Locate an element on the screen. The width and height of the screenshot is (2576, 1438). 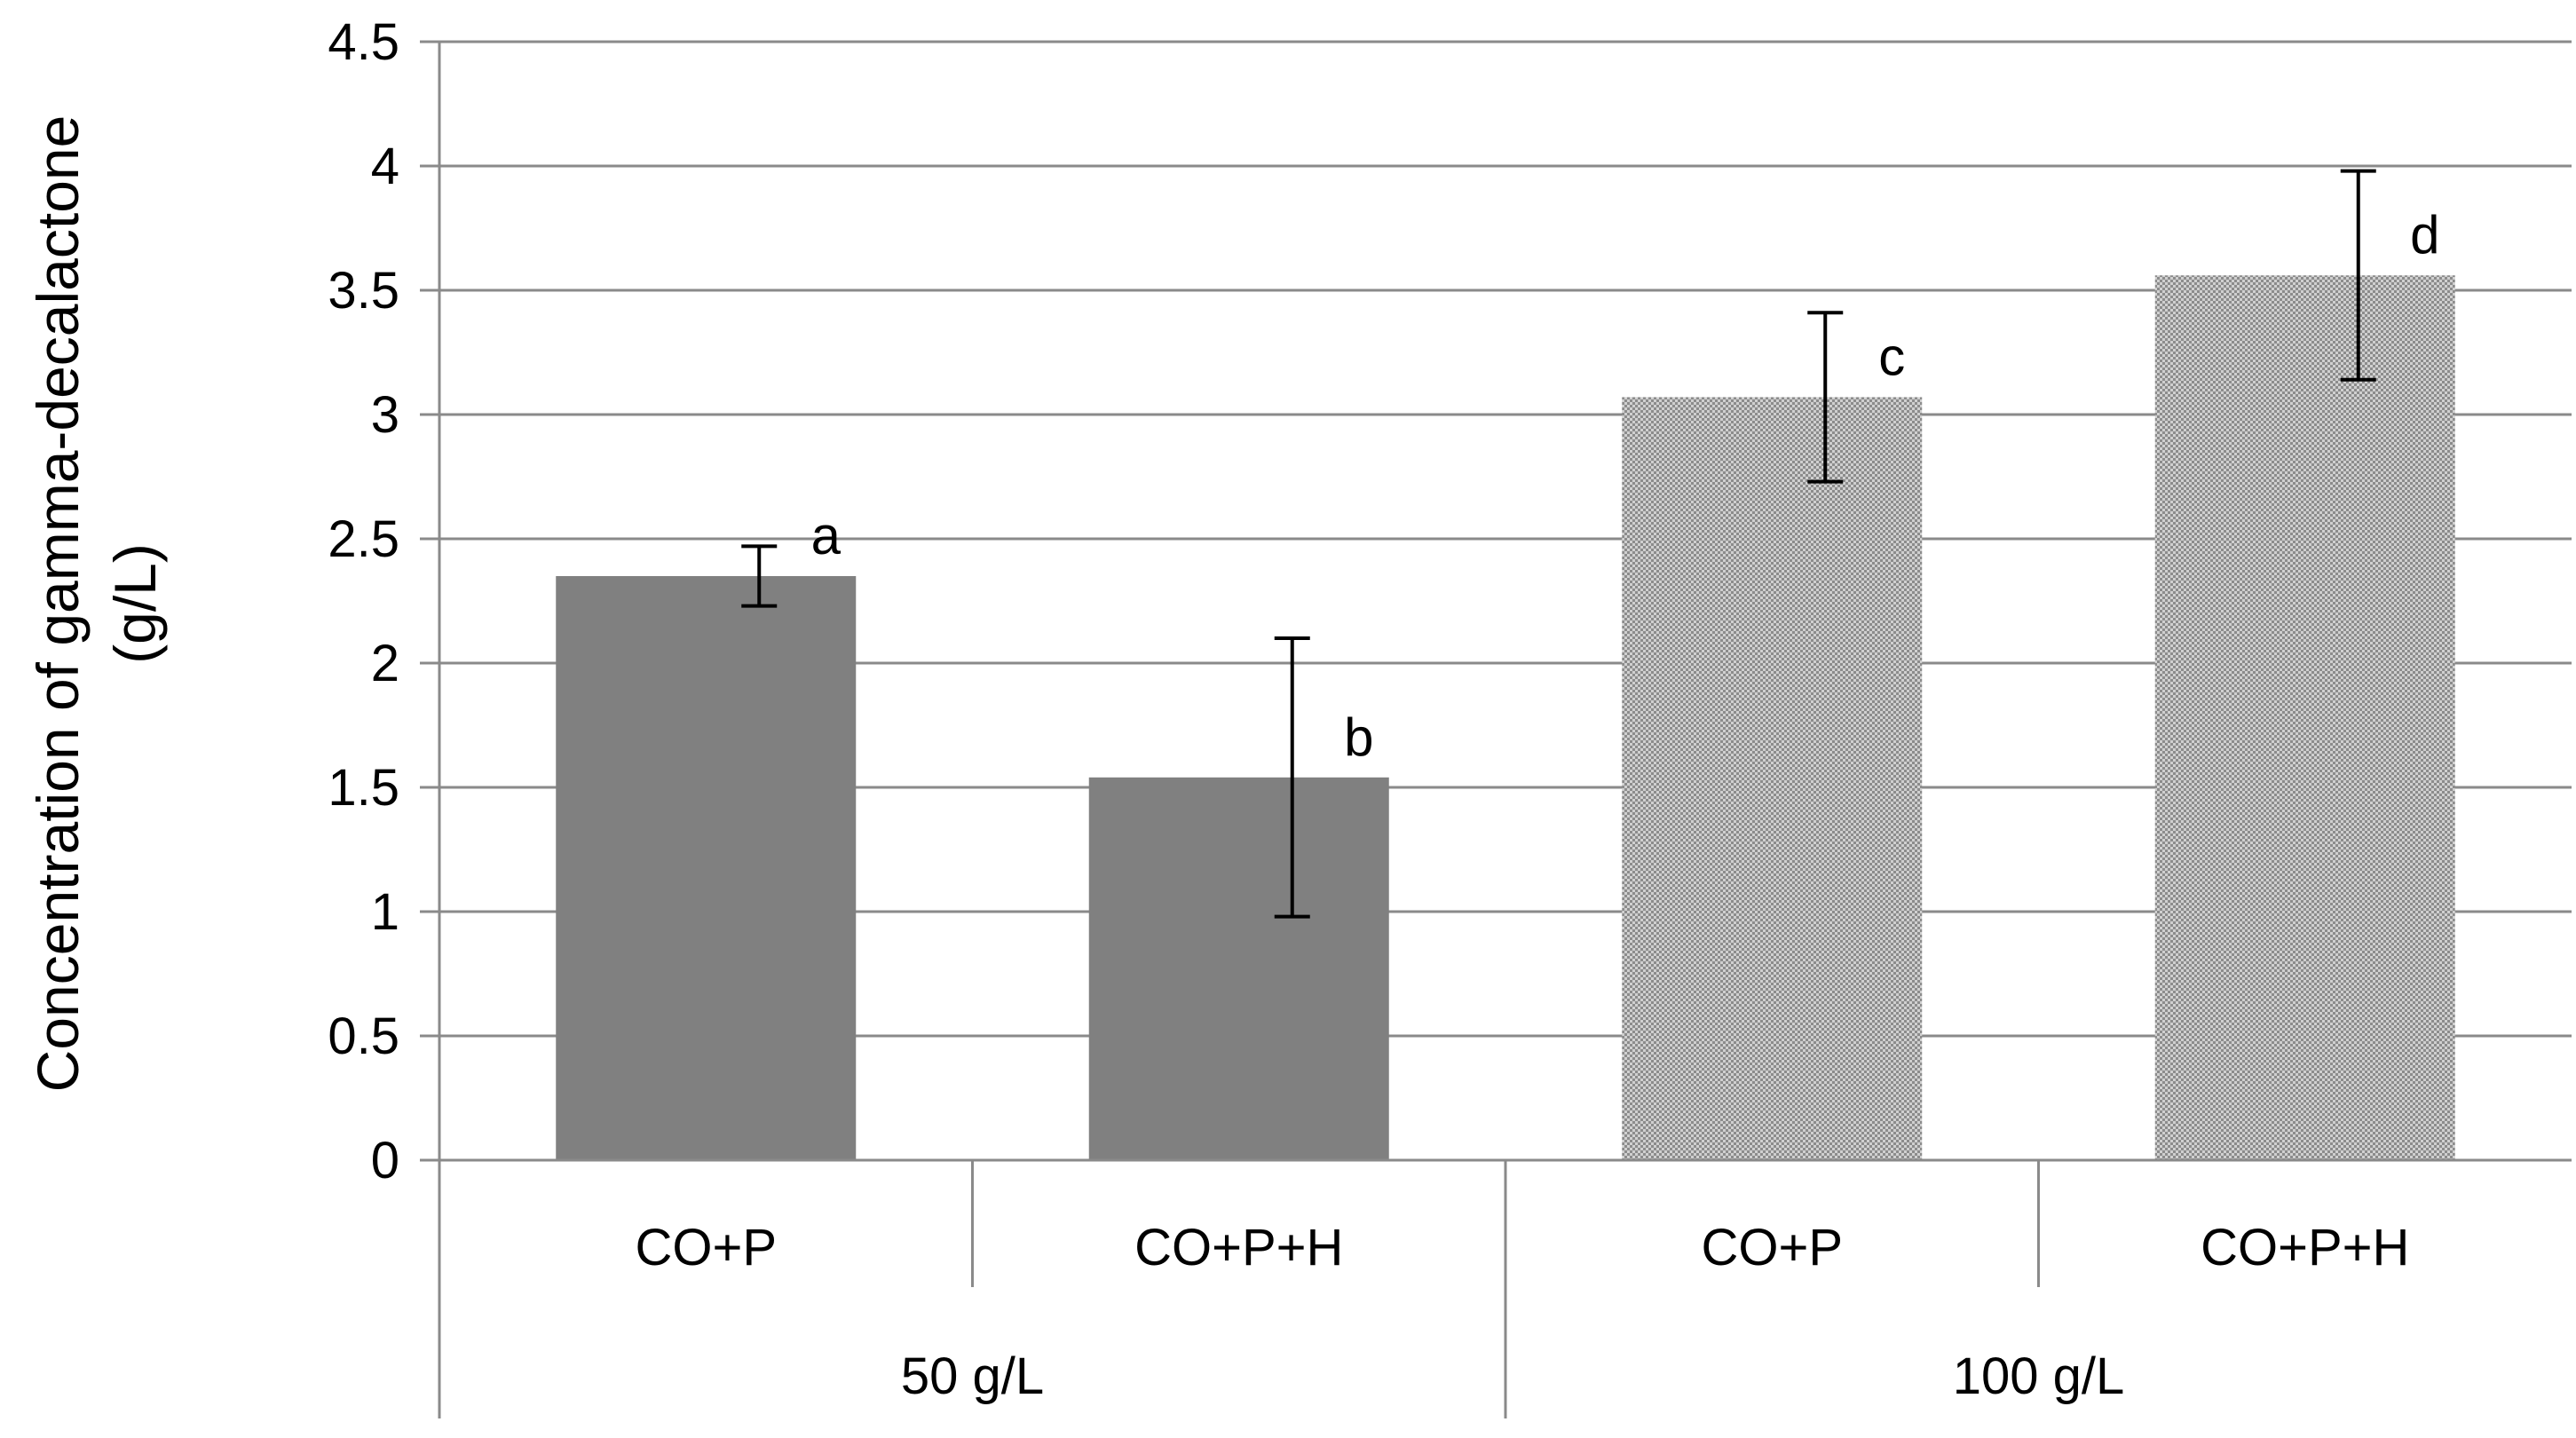
y-tick-label: 4.5 is located at coordinates (363, 42).